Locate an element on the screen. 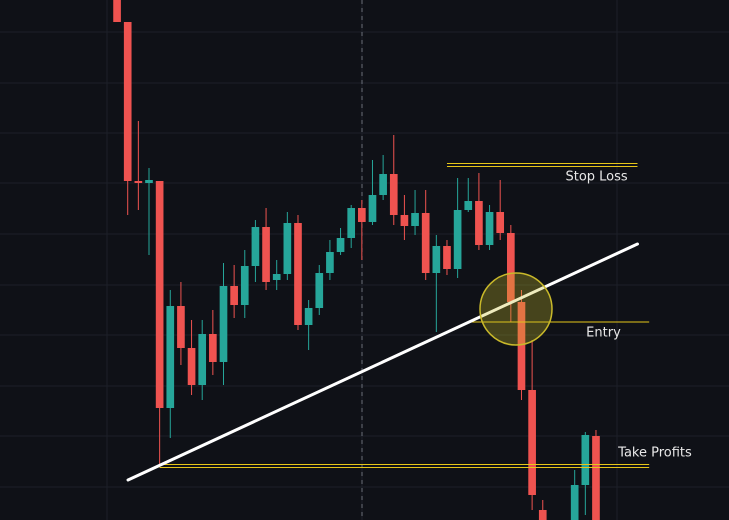  level-label: Entry is located at coordinates (603, 333).